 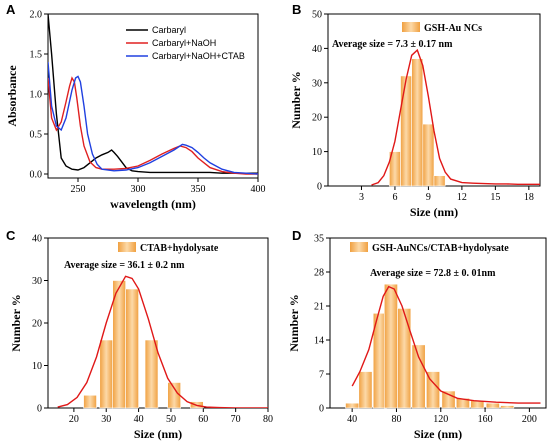 What do you see at coordinates (36, 175) in the screenshot?
I see `y-tick-label: 0.0` at bounding box center [36, 175].